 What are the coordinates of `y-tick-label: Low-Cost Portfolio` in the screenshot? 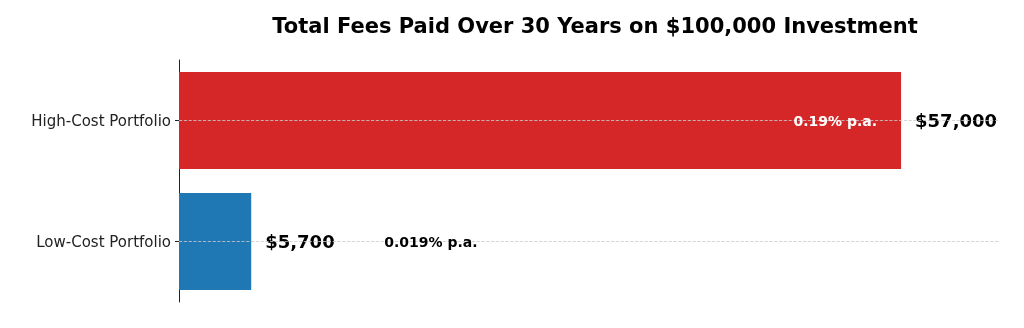 It's located at (103, 241).